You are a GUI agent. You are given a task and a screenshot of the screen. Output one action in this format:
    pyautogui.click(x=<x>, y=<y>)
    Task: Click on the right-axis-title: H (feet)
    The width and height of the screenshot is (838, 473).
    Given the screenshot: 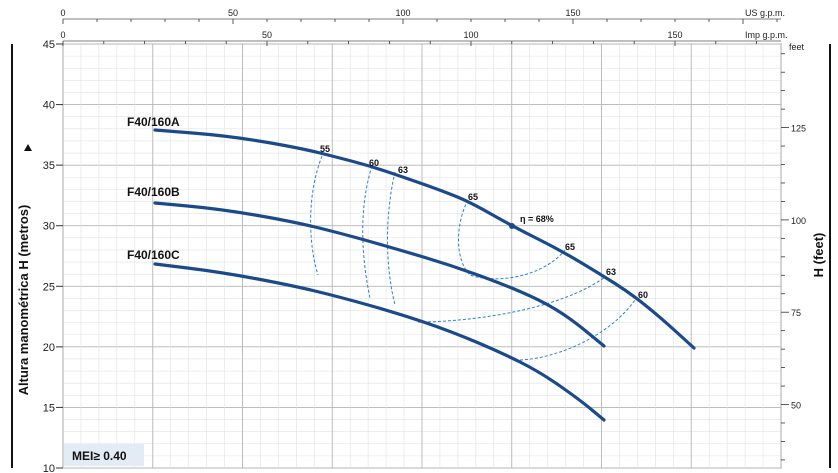 What is the action you would take?
    pyautogui.click(x=818, y=255)
    